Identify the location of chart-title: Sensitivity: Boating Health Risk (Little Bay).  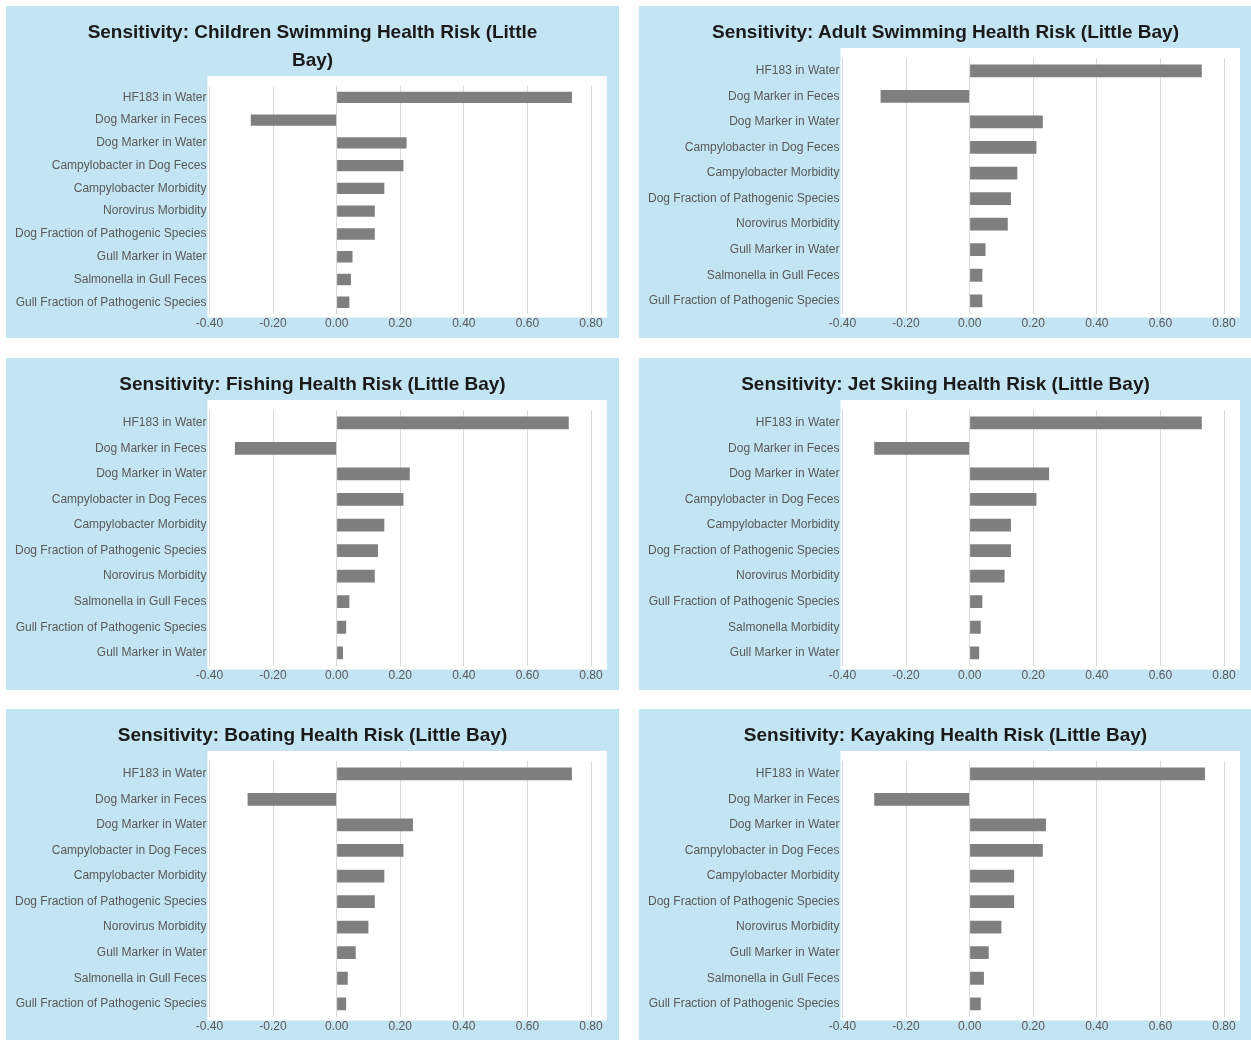
(312, 735).